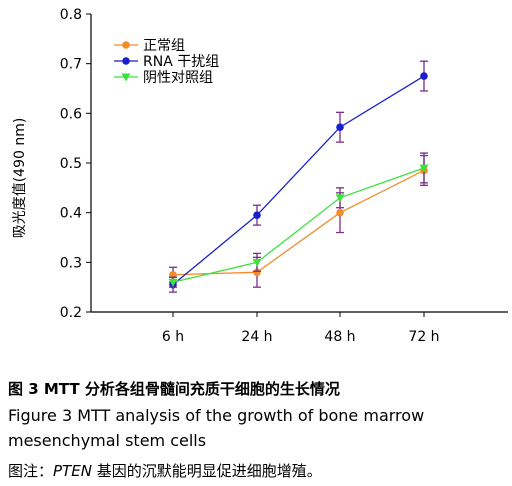  I want to click on y-tick-label: 0.6, so click(71, 114).